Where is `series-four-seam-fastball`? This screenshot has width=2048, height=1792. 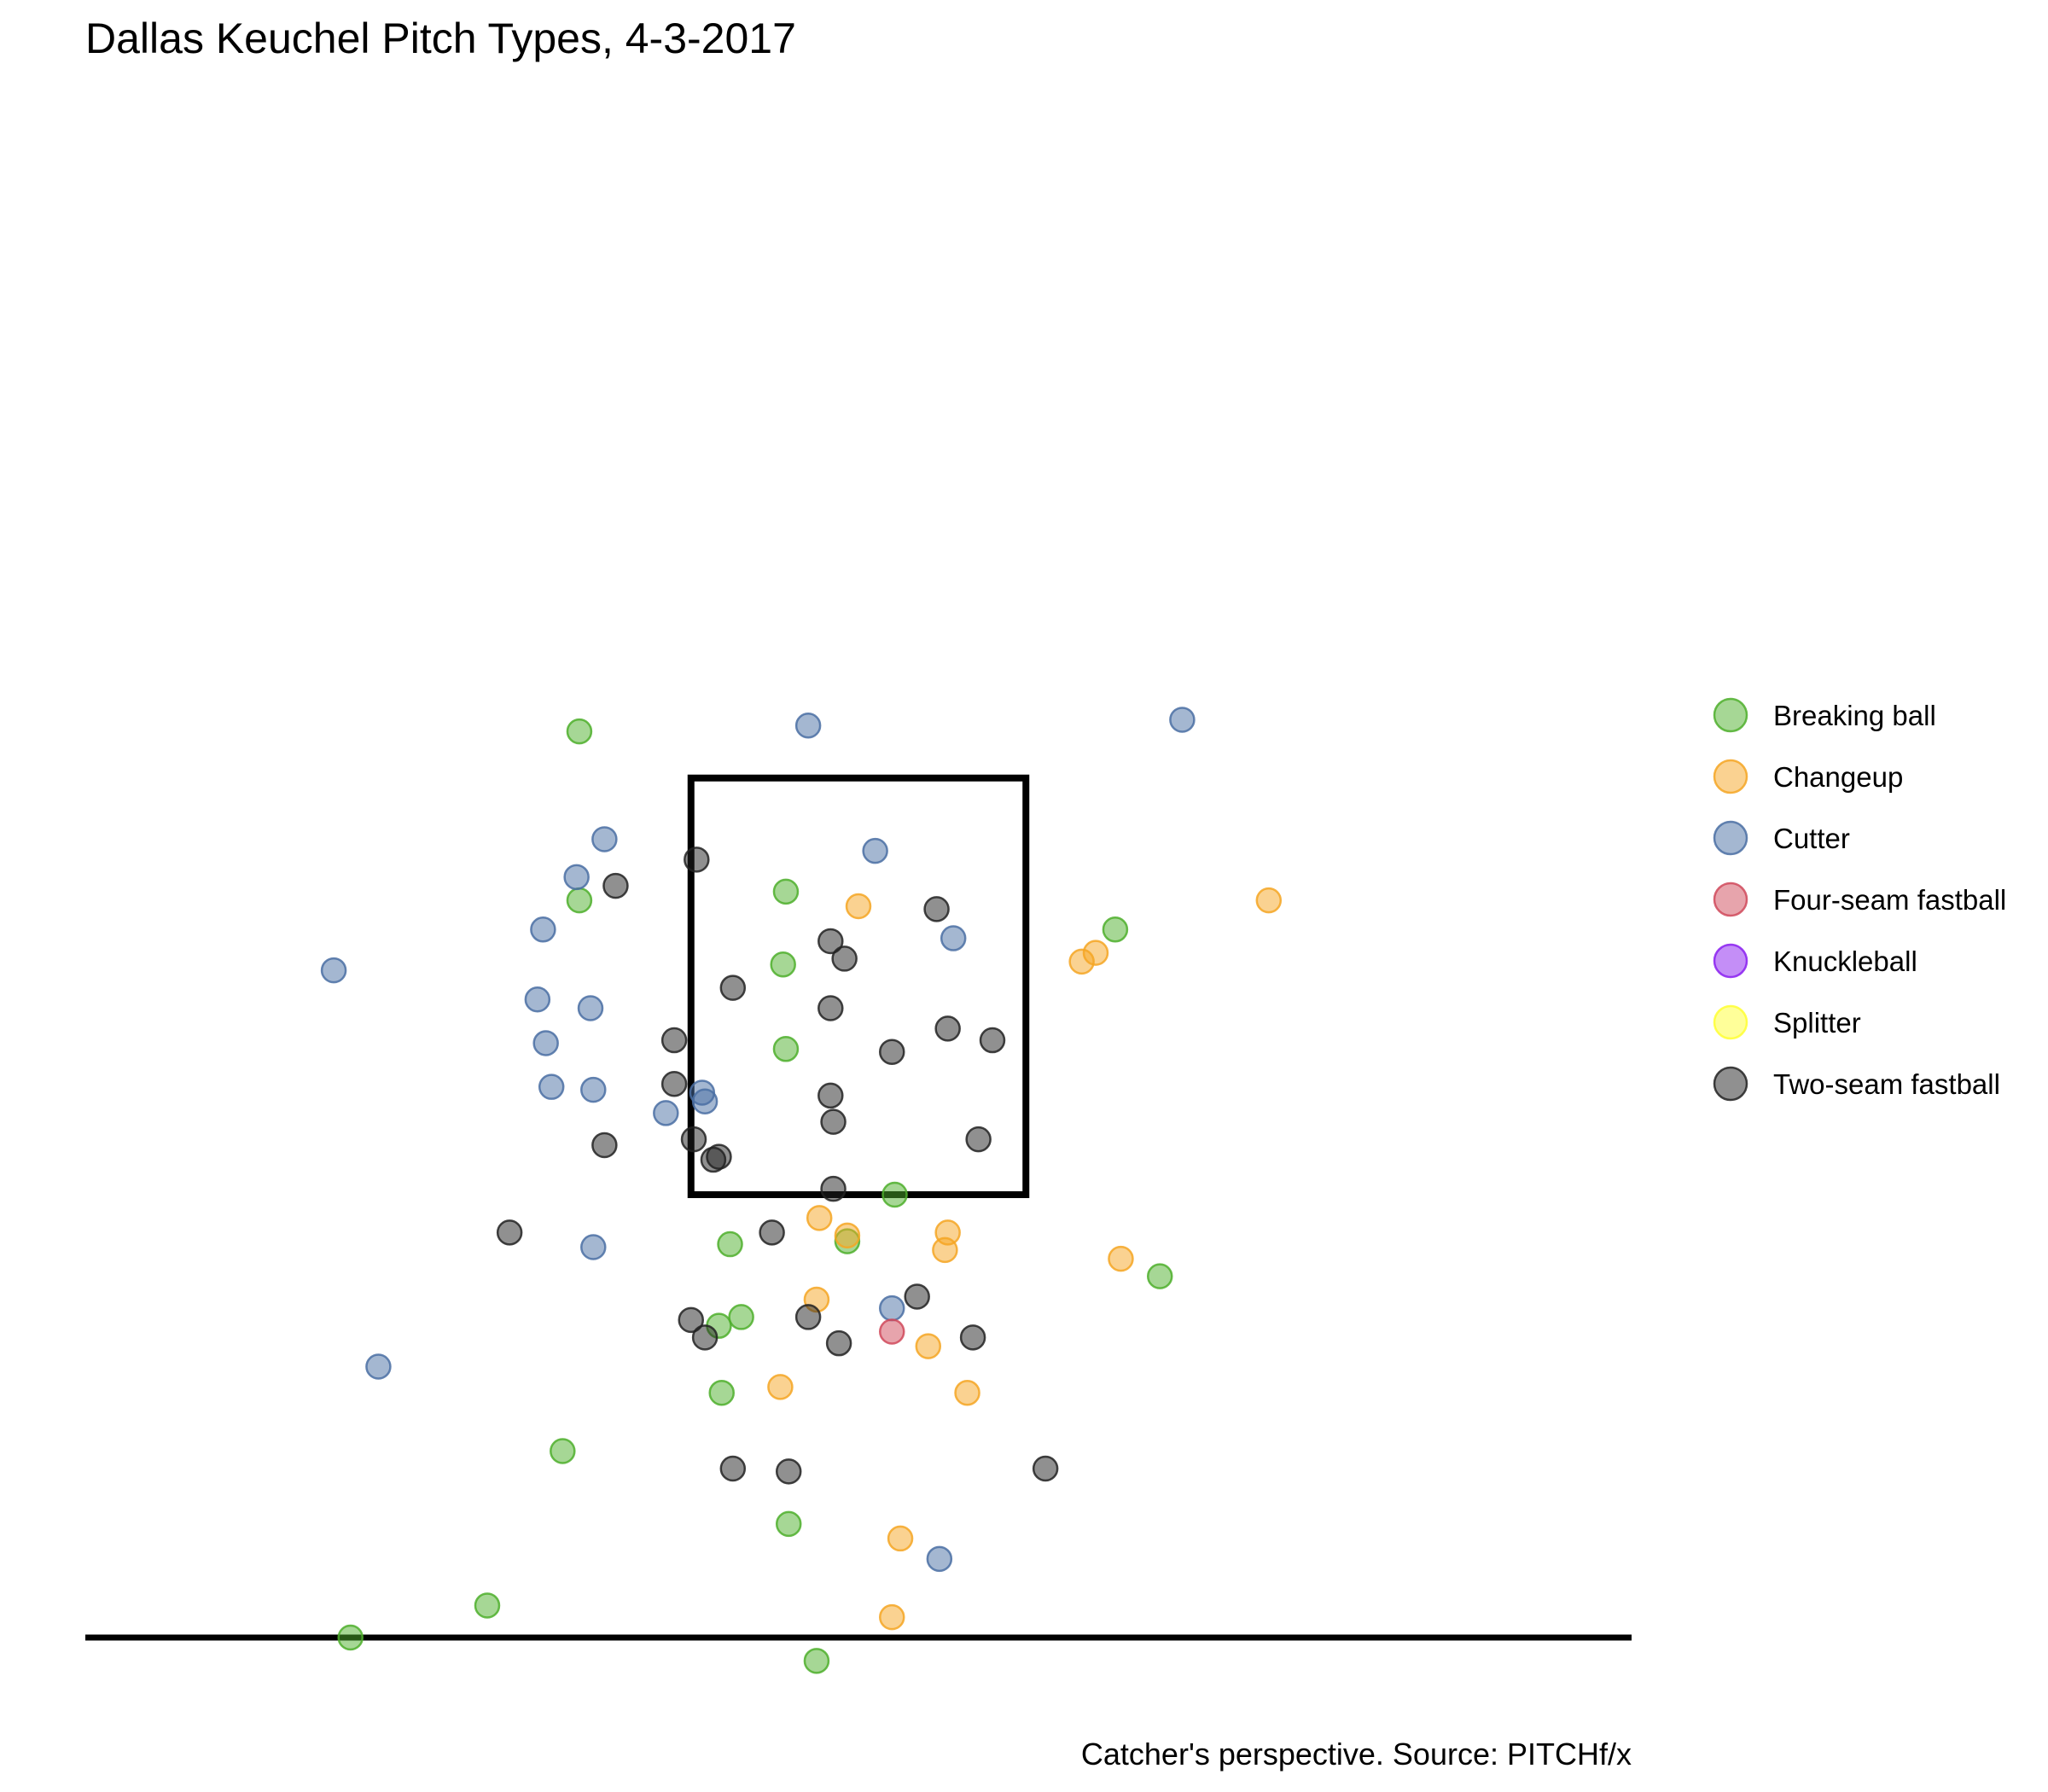
series-four-seam-fastball is located at coordinates (892, 1331).